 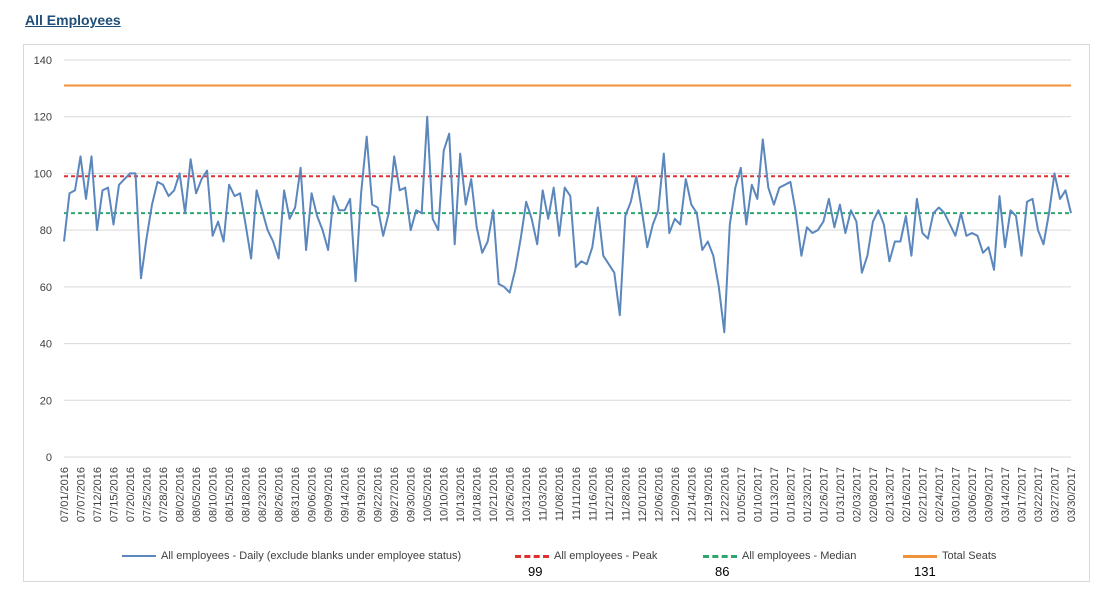 I want to click on y-tick-label-40: 40, so click(x=46, y=345).